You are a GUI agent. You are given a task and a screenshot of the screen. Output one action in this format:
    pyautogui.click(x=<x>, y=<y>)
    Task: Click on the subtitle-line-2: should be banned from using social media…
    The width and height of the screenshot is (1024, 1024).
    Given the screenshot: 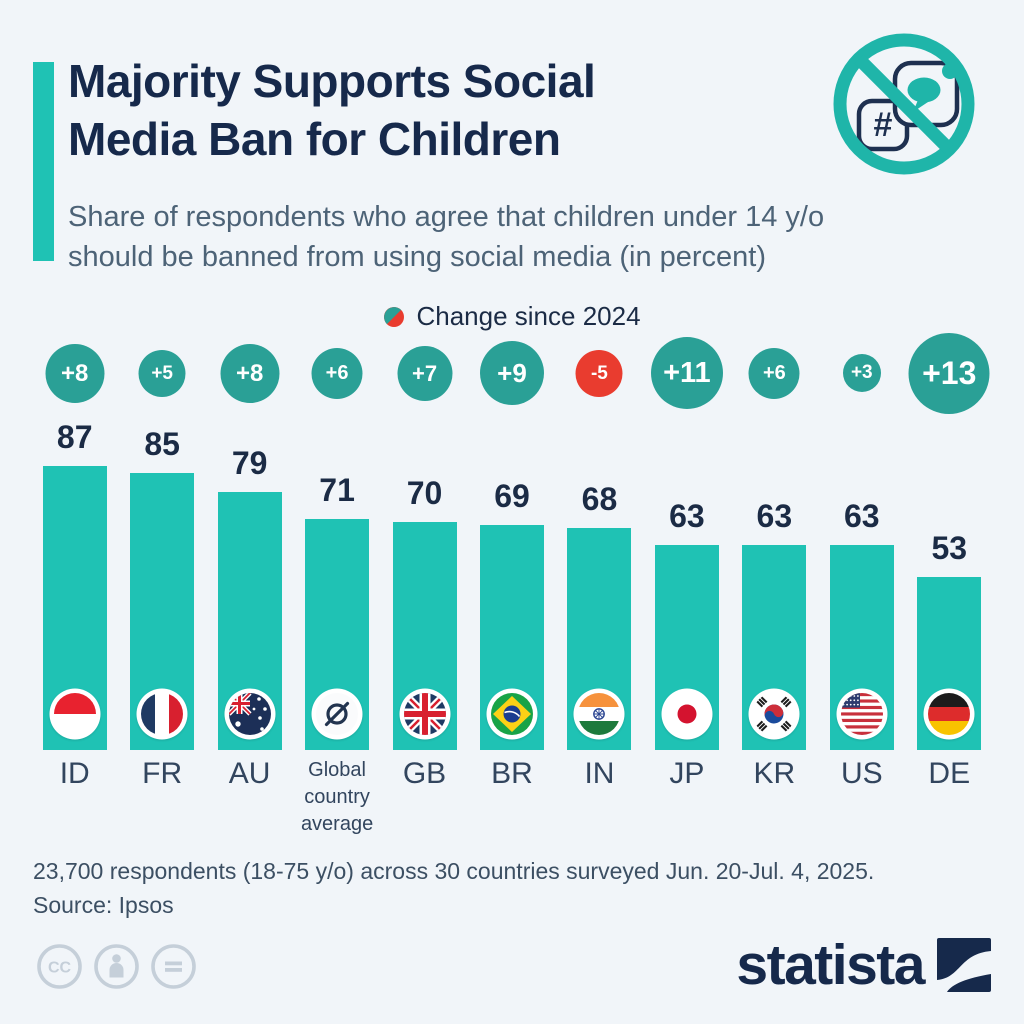 What is the action you would take?
    pyautogui.click(x=417, y=257)
    